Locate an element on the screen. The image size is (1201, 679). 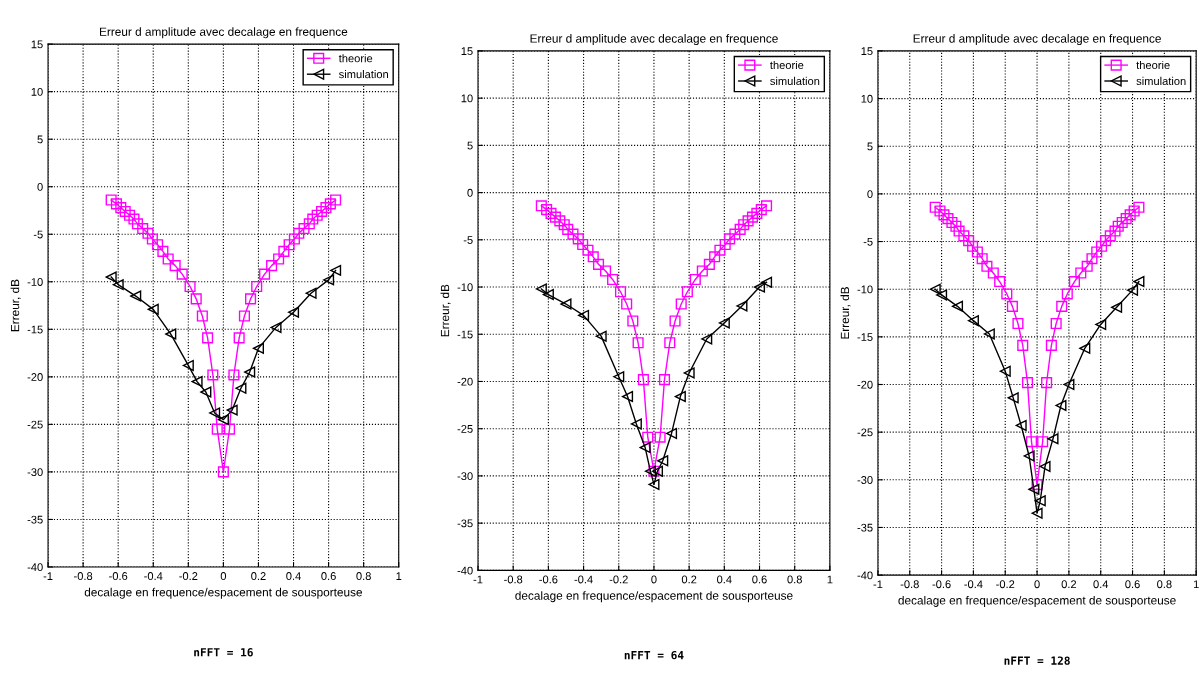
y-tick-label: -30 is located at coordinates (865, 480).